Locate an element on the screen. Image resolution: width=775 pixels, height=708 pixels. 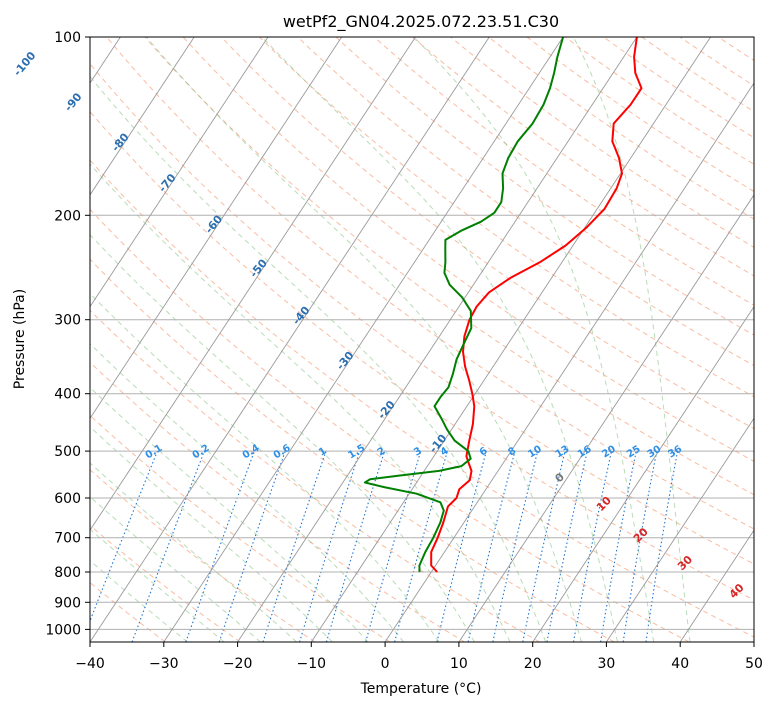
y-axis-label: Pressure (hPa) is located at coordinates (20, 339).